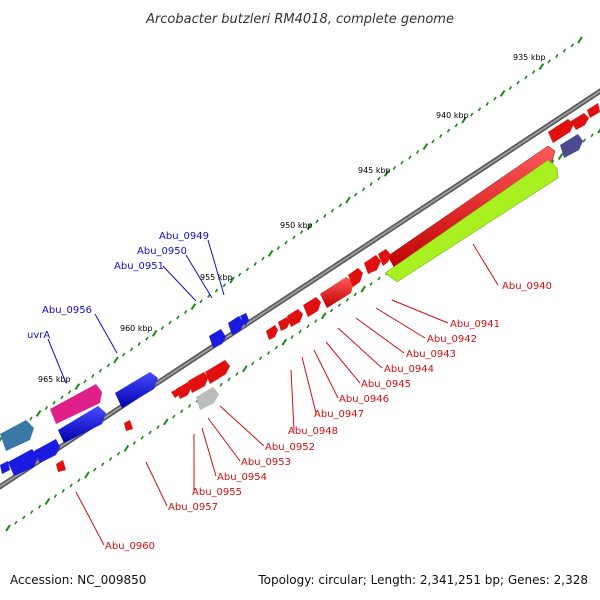 The height and width of the screenshot is (600, 600). I want to click on gene-label: Abu_0956, so click(67, 310).